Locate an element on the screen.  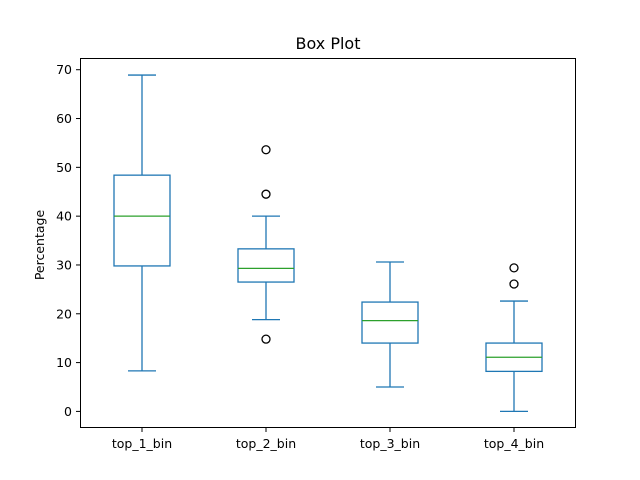
chart-title: Box Plot is located at coordinates (328, 43).